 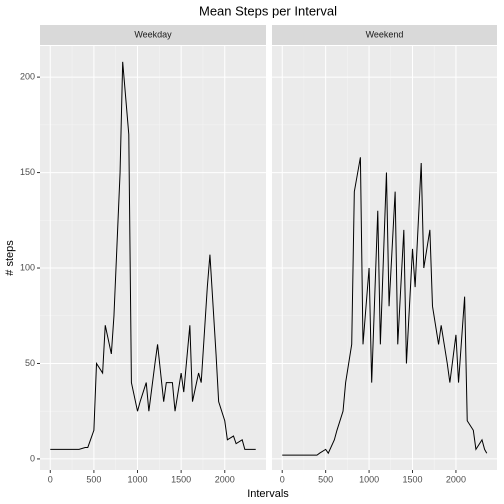 I want to click on strip-label: Weekend, so click(x=385, y=34).